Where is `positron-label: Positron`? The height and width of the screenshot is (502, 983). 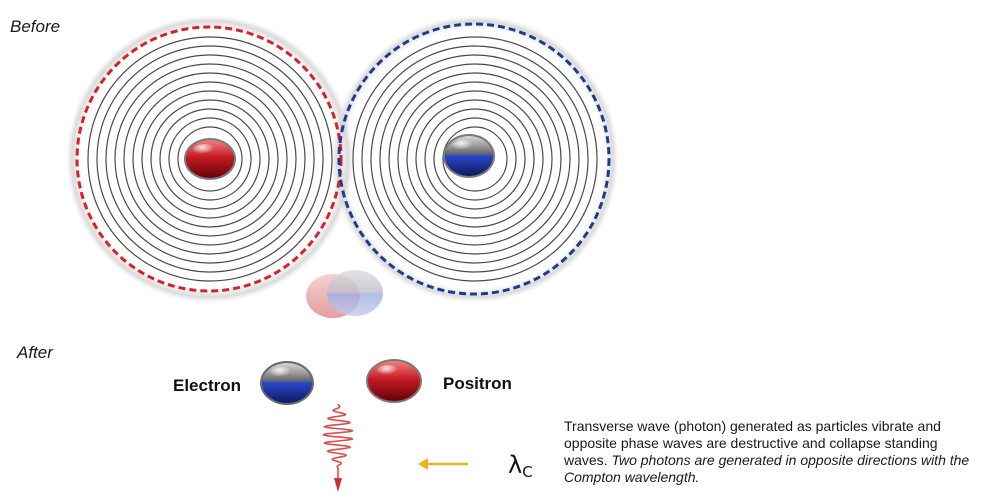
positron-label: Positron is located at coordinates (477, 383).